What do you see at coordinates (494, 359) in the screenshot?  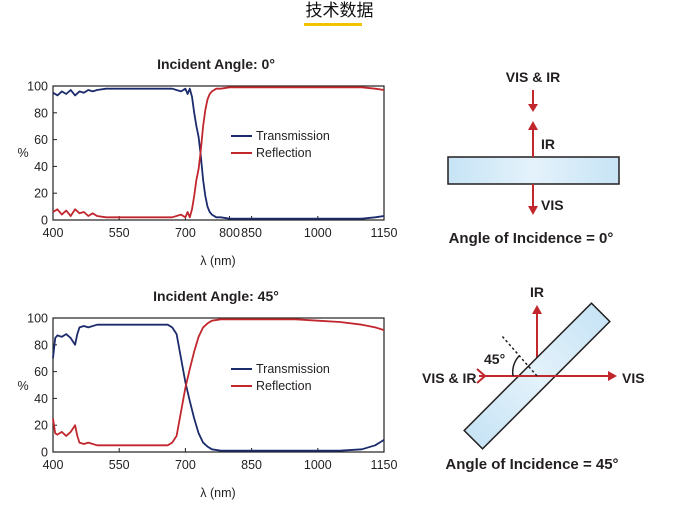 I see `angle-label: 45°` at bounding box center [494, 359].